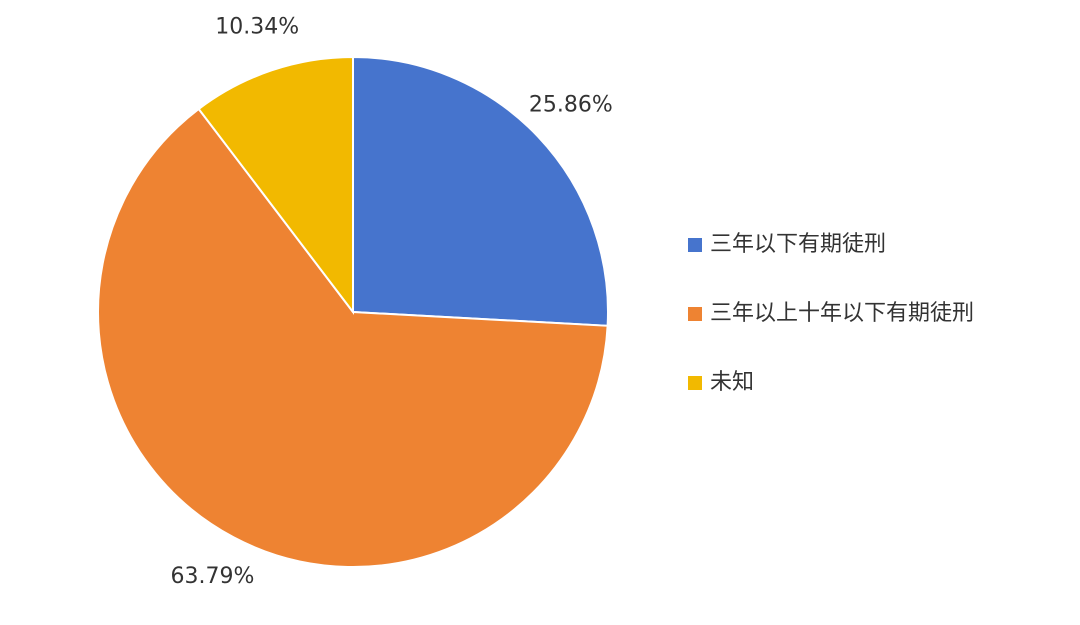 This screenshot has height=625, width=1080. Describe the element at coordinates (571, 105) in the screenshot. I see `data-label: 25.86%` at that location.